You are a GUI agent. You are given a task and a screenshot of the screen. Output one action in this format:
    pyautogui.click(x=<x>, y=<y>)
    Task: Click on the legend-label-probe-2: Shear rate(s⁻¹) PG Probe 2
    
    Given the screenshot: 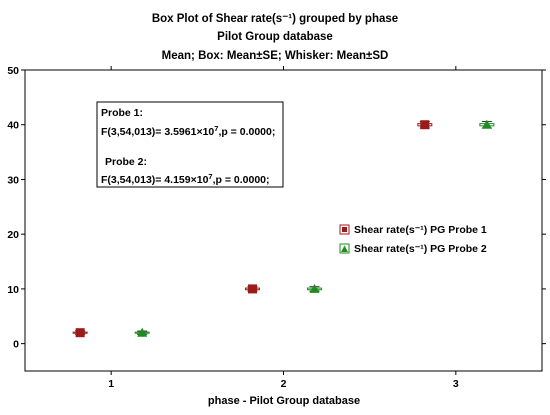 What is the action you would take?
    pyautogui.click(x=420, y=249)
    